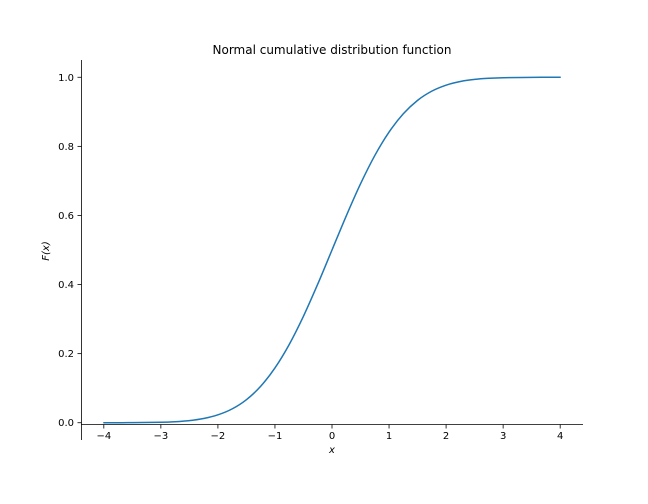 The width and height of the screenshot is (648, 504). Describe the element at coordinates (66, 147) in the screenshot. I see `y-tick-label: 0.8` at that location.